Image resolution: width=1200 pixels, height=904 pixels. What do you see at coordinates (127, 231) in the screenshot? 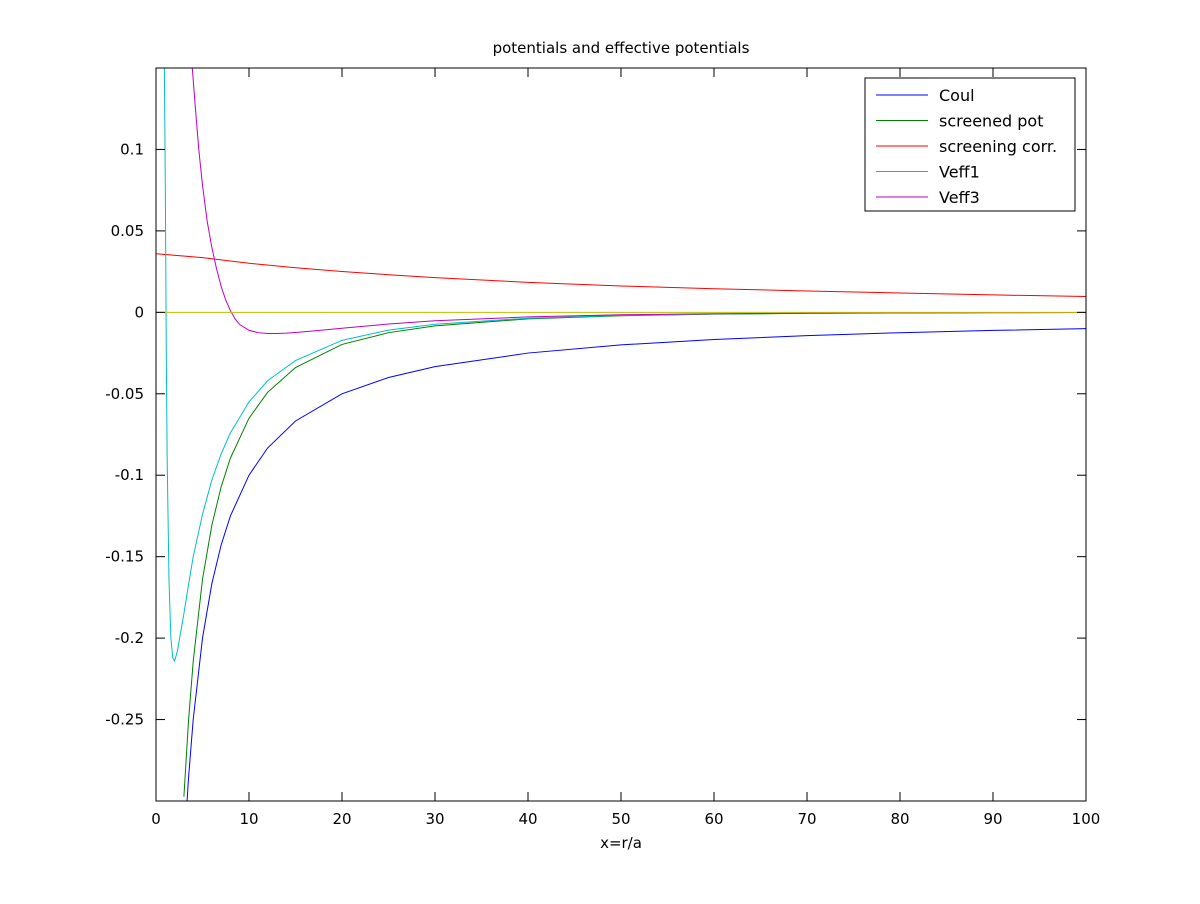
I see `y-tick-label: 0.05` at bounding box center [127, 231].